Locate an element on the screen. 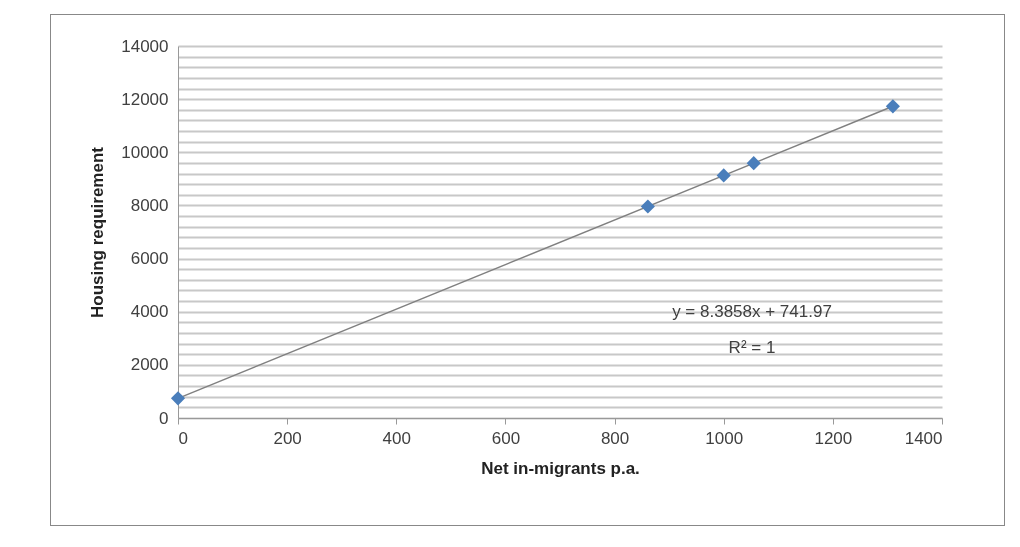 The image size is (1020, 547). annotation: R² = 1 is located at coordinates (752, 347).